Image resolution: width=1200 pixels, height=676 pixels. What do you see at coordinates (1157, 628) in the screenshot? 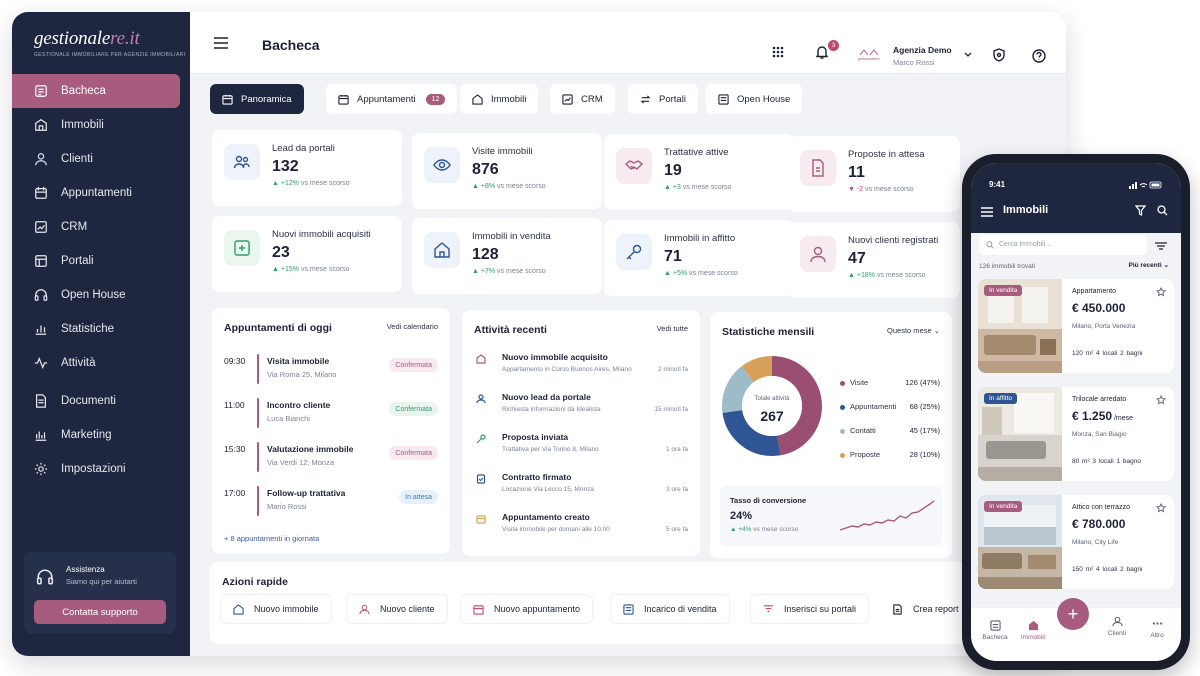
I see `phone-nav-altro: Altro` at bounding box center [1157, 628].